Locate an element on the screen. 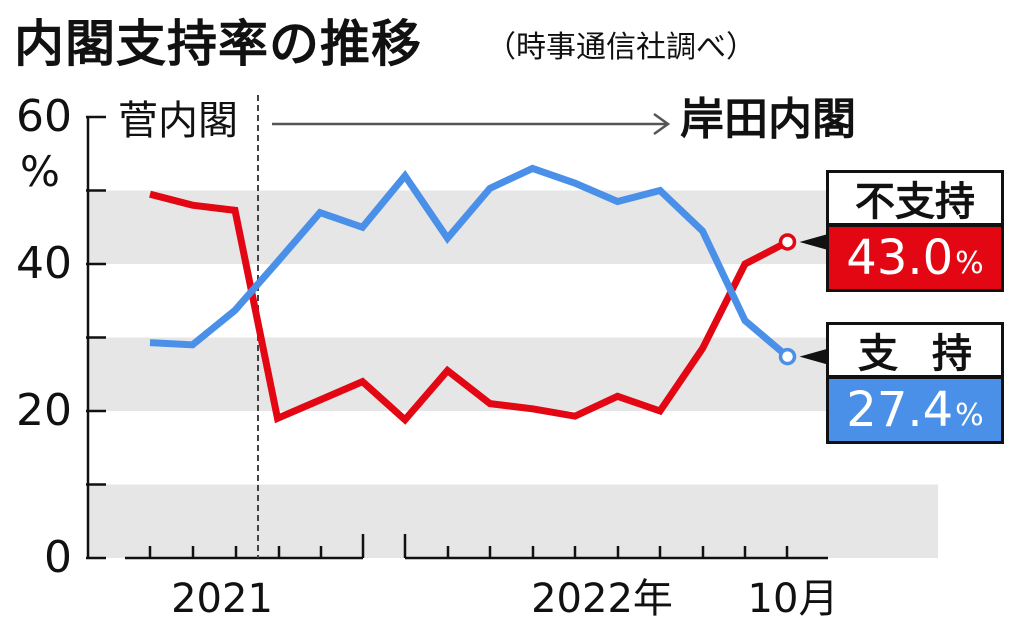 The image size is (1024, 626). chart-source: （時事通信社調べ） is located at coordinates (621, 47).